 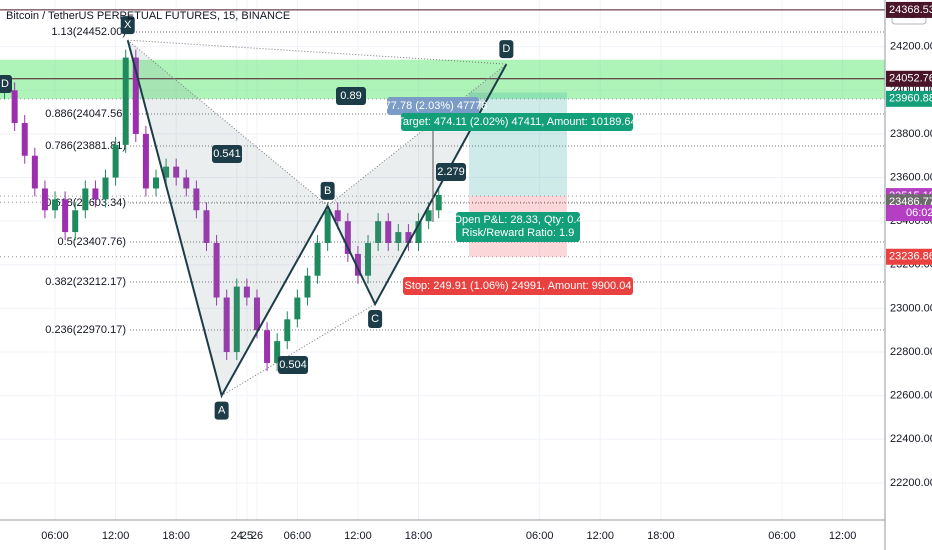 I want to click on fib-label: 0.786(23881.81), so click(x=85, y=146).